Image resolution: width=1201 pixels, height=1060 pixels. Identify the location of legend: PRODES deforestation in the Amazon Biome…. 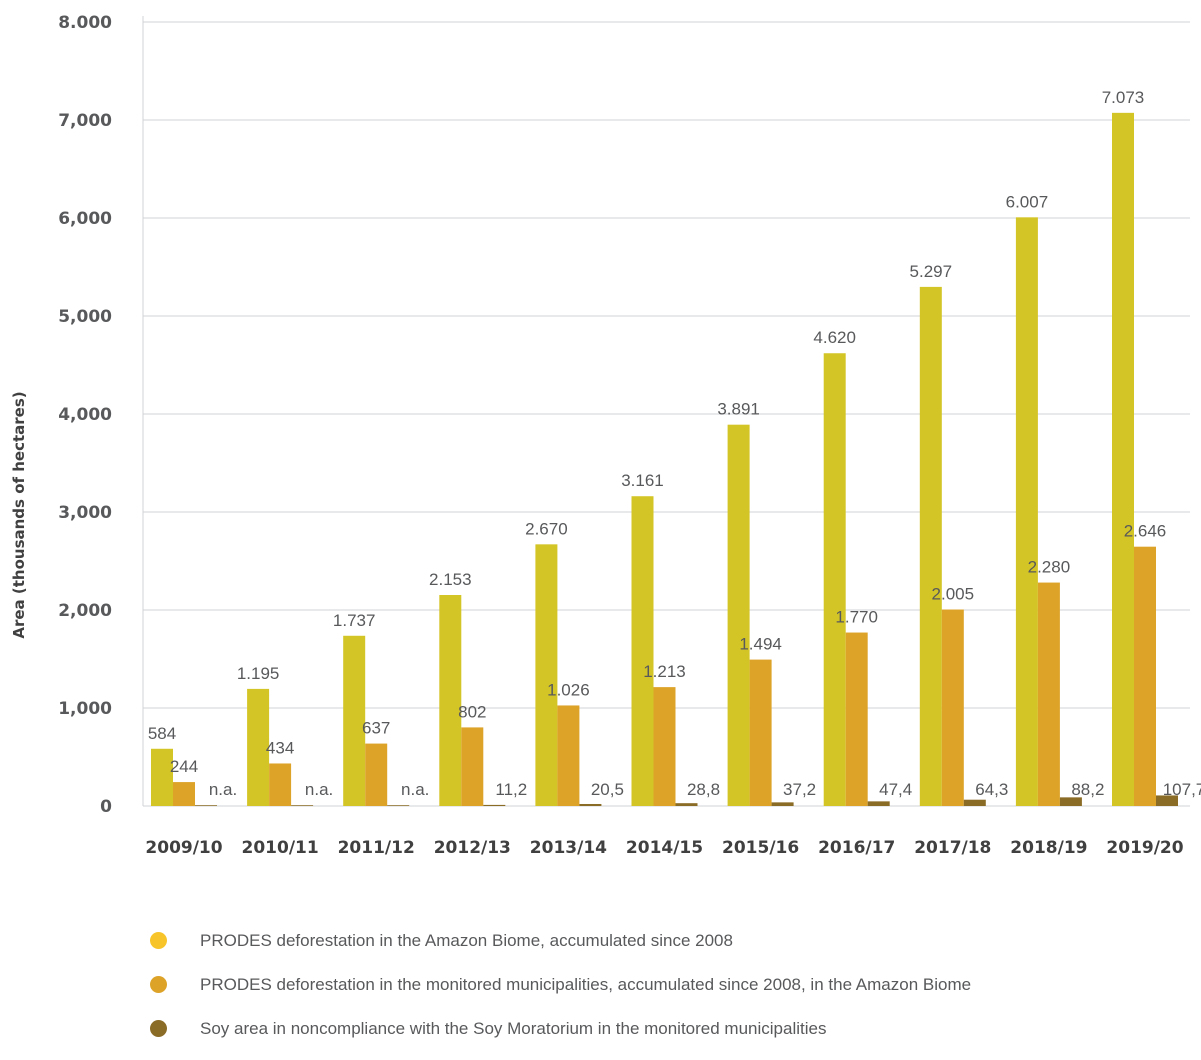
(560, 994).